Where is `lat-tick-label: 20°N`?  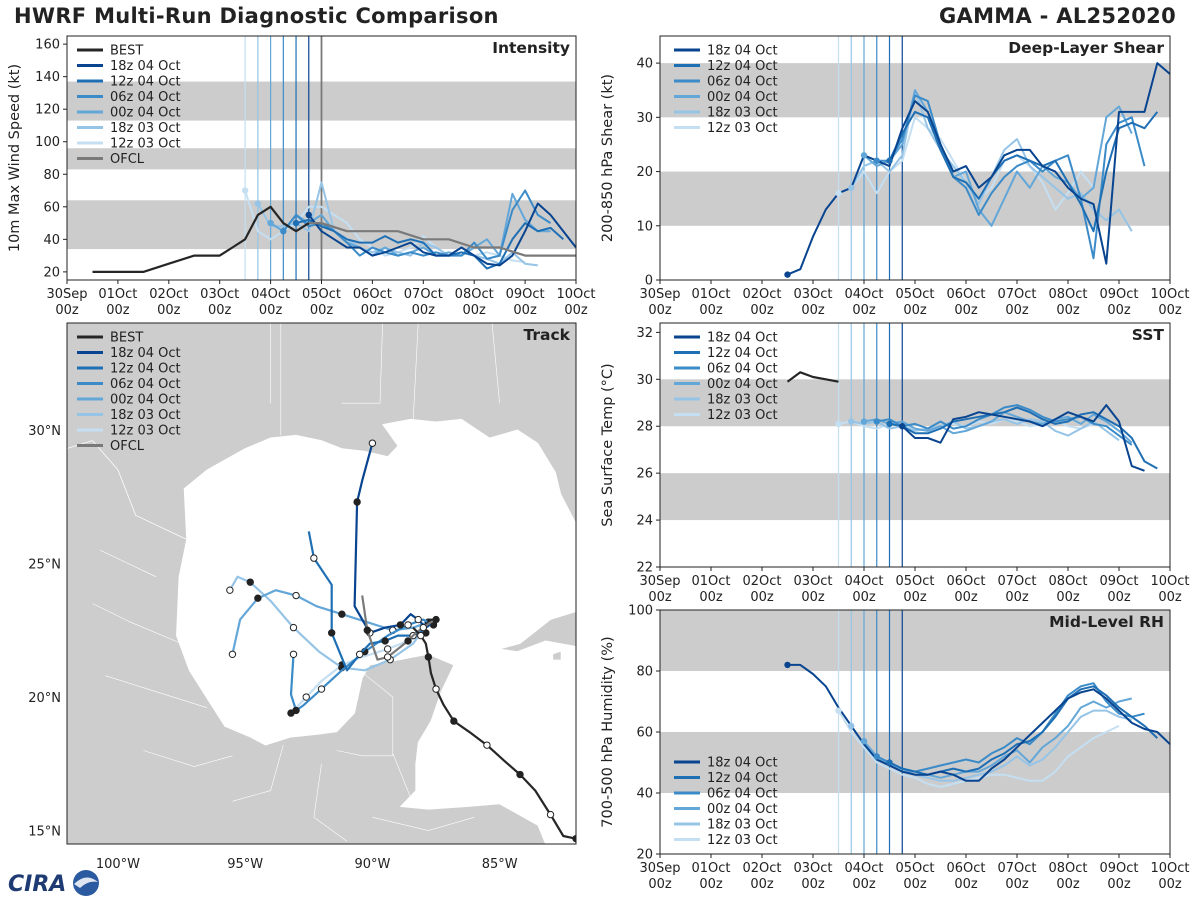 lat-tick-label: 20°N is located at coordinates (44, 698).